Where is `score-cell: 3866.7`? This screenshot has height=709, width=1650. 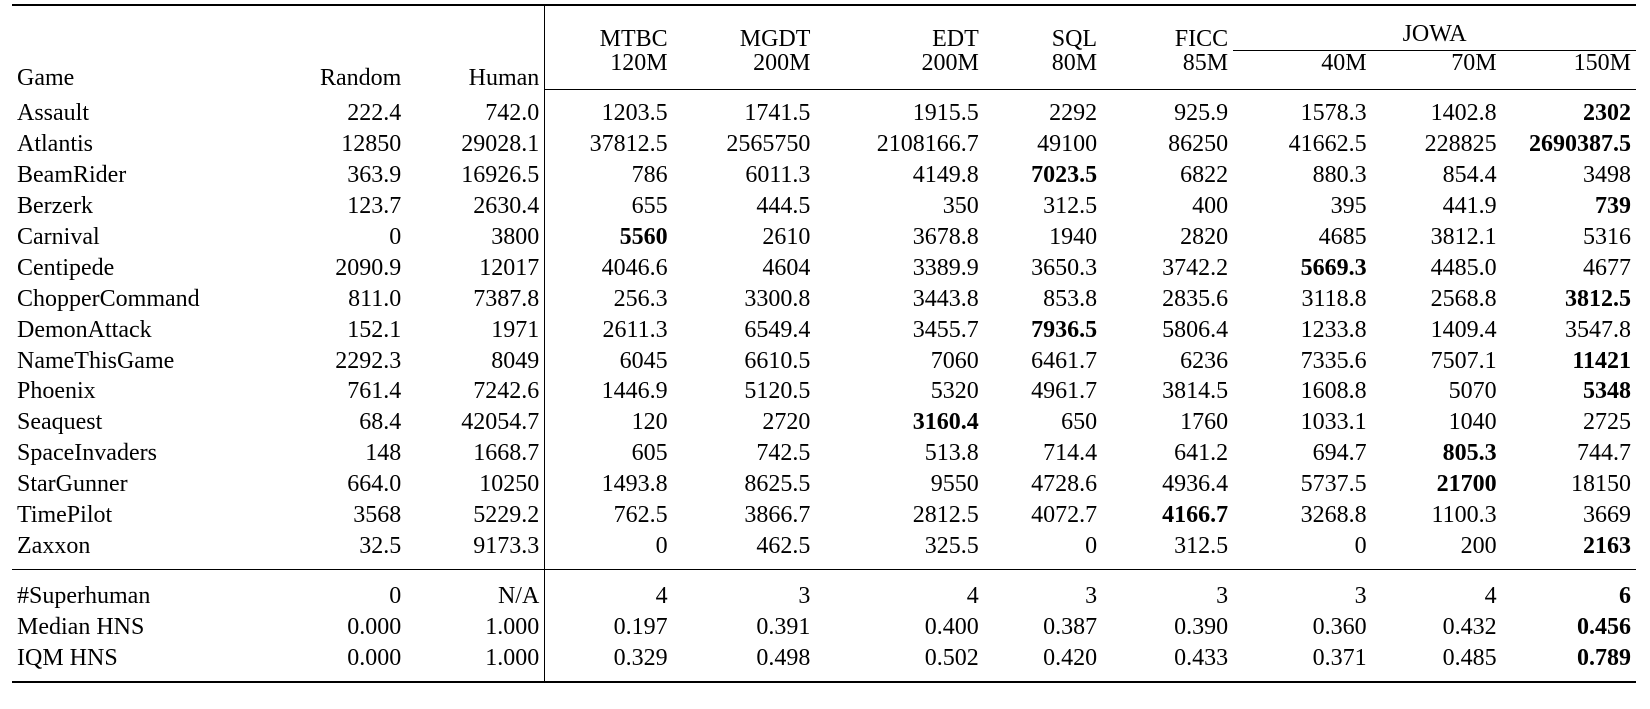
score-cell: 3866.7 is located at coordinates (777, 515).